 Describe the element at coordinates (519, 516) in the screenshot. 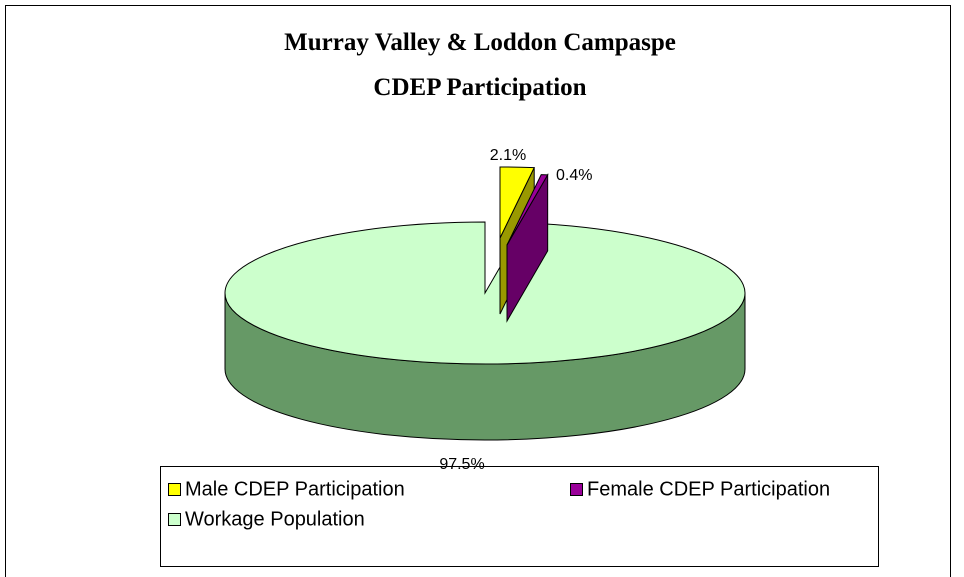

I see `legend-box` at that location.